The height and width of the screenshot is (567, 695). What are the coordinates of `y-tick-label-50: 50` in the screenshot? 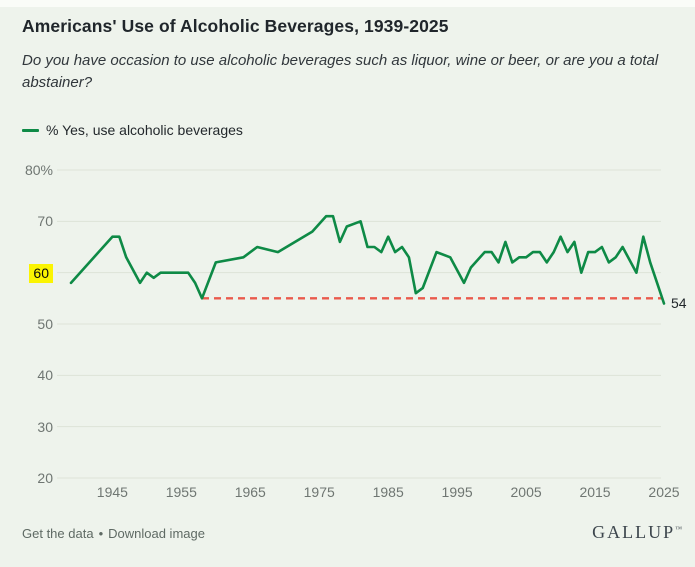 It's located at (45, 324).